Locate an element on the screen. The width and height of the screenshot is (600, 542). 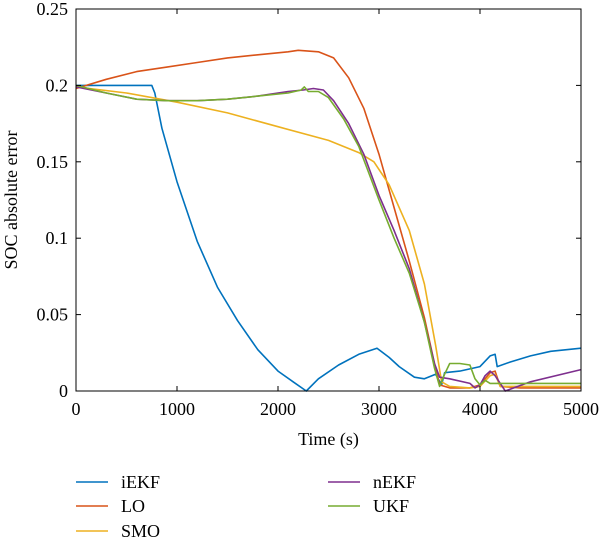
y-tick-label: 0.1 is located at coordinates (57, 238).